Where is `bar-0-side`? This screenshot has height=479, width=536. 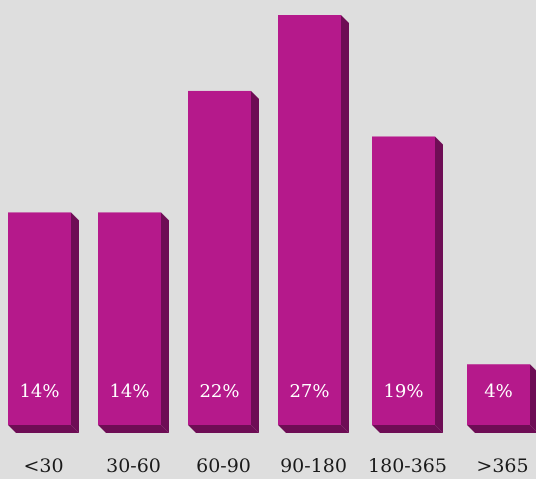 bar-0-side is located at coordinates (75, 322).